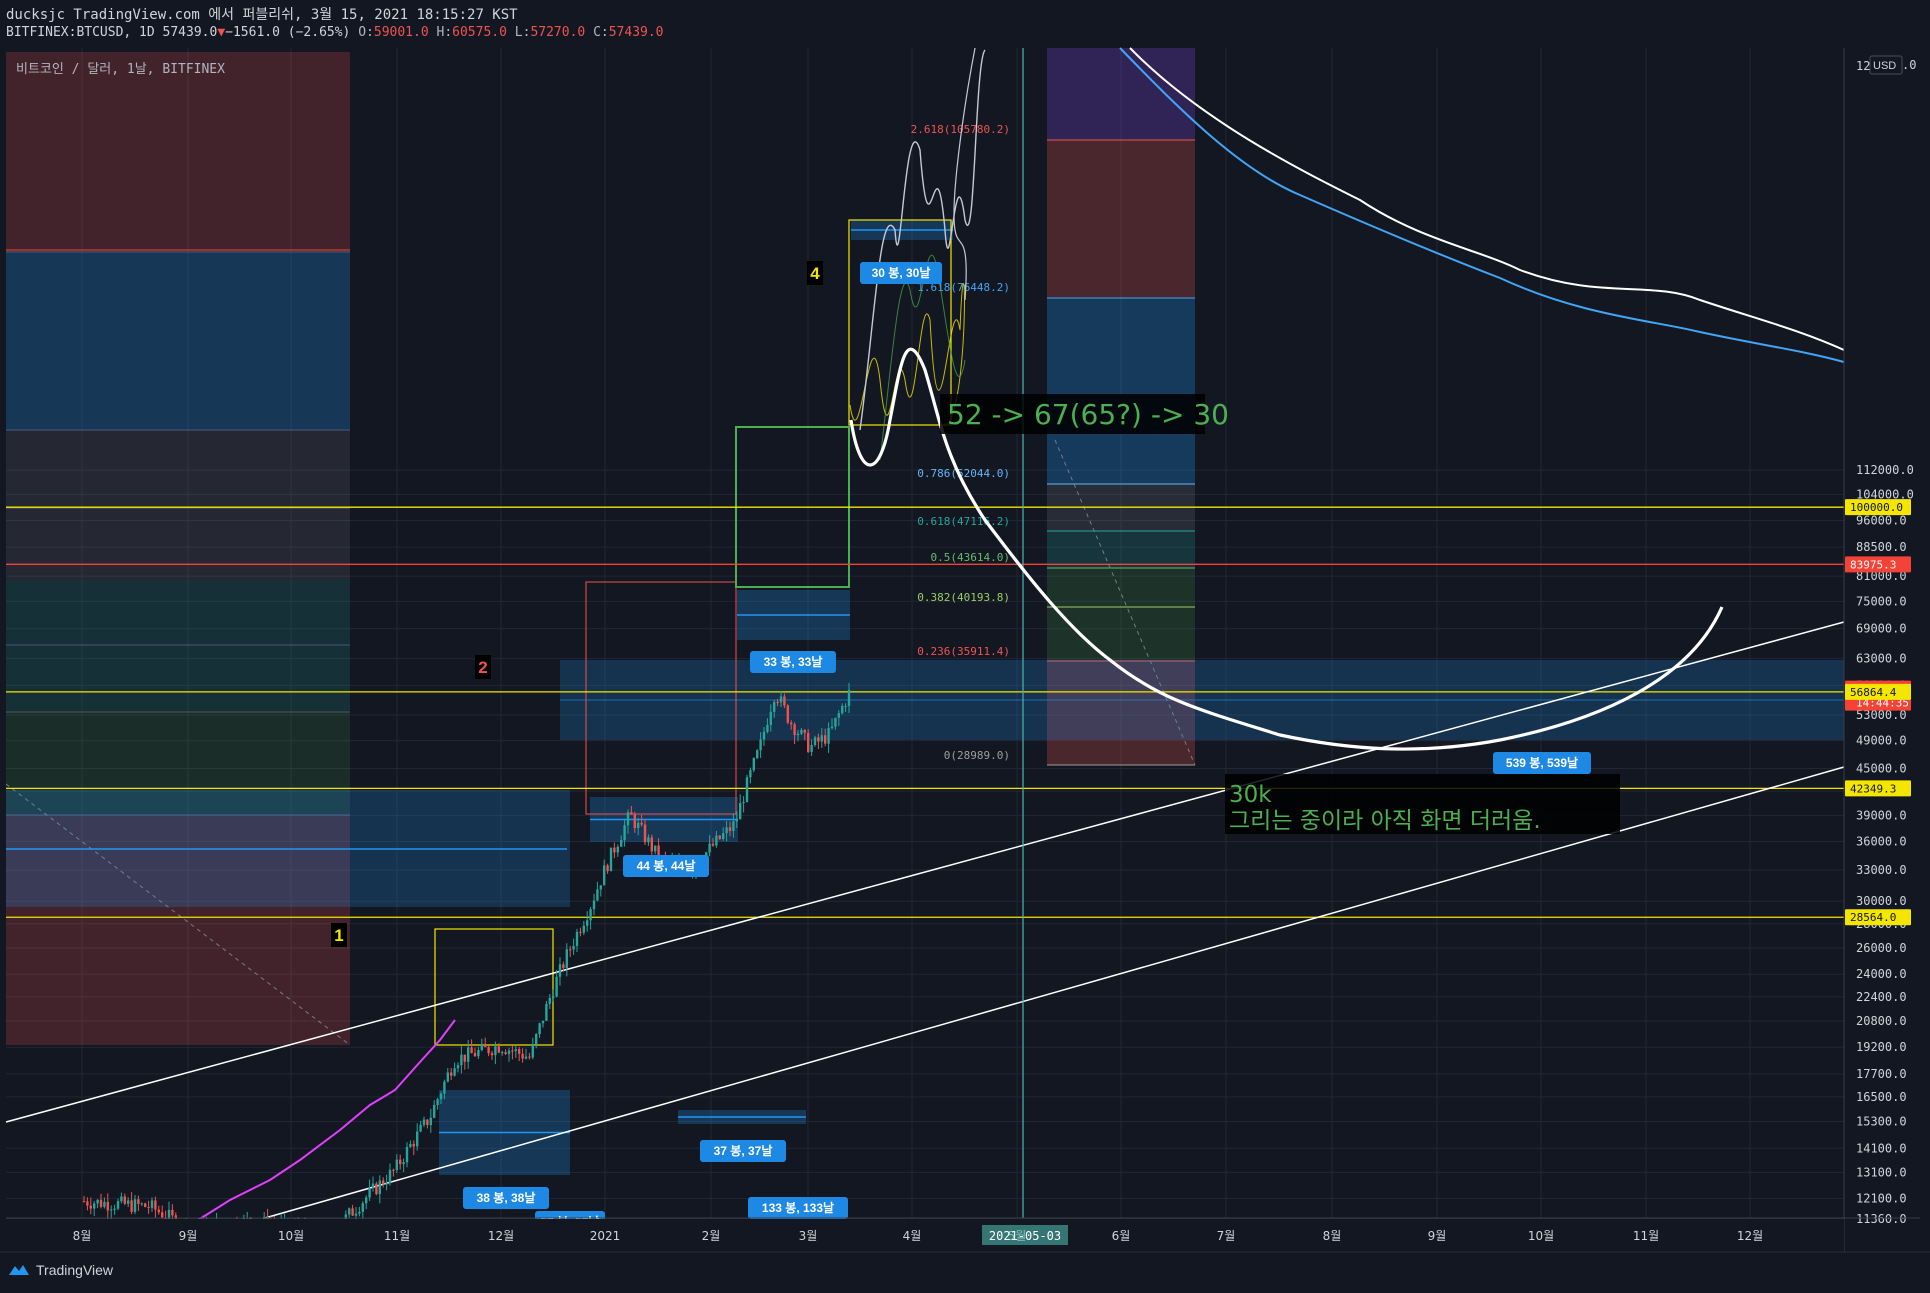  What do you see at coordinates (1881, 768) in the screenshot?
I see `y-tick-label: 45000.0` at bounding box center [1881, 768].